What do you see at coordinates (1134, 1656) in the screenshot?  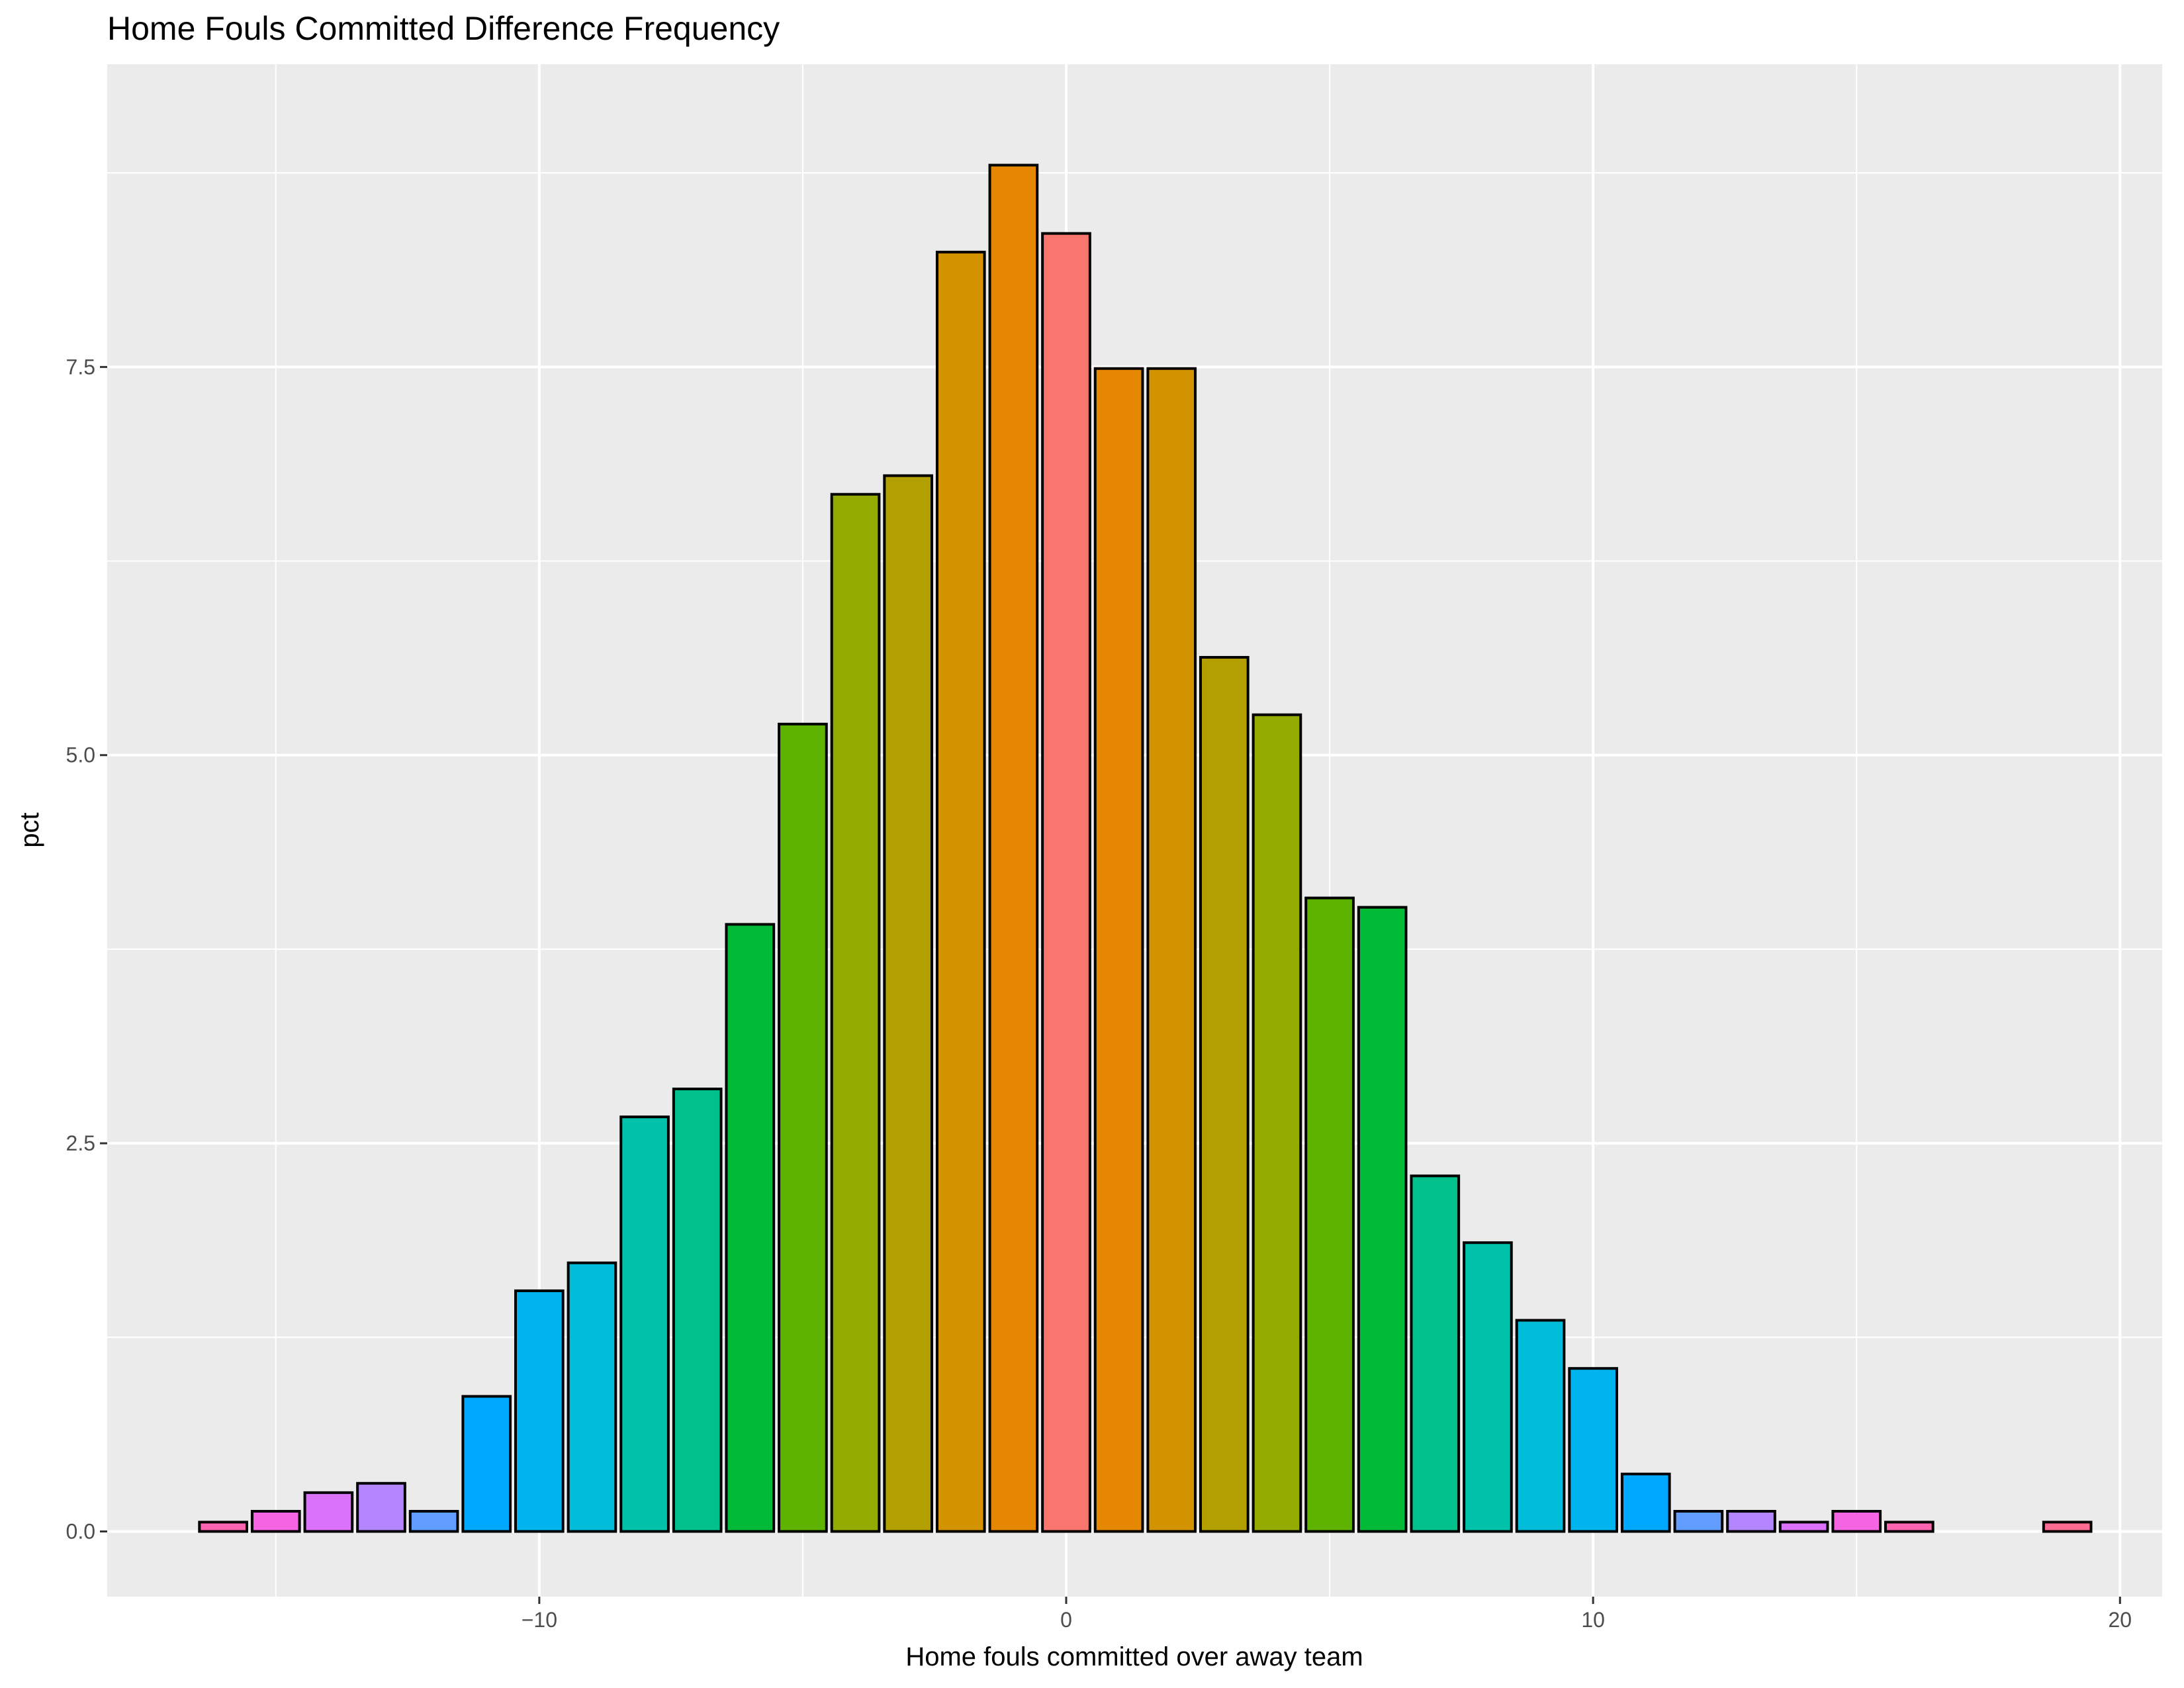 I see `x-axis-title: Home fouls committed over away team` at bounding box center [1134, 1656].